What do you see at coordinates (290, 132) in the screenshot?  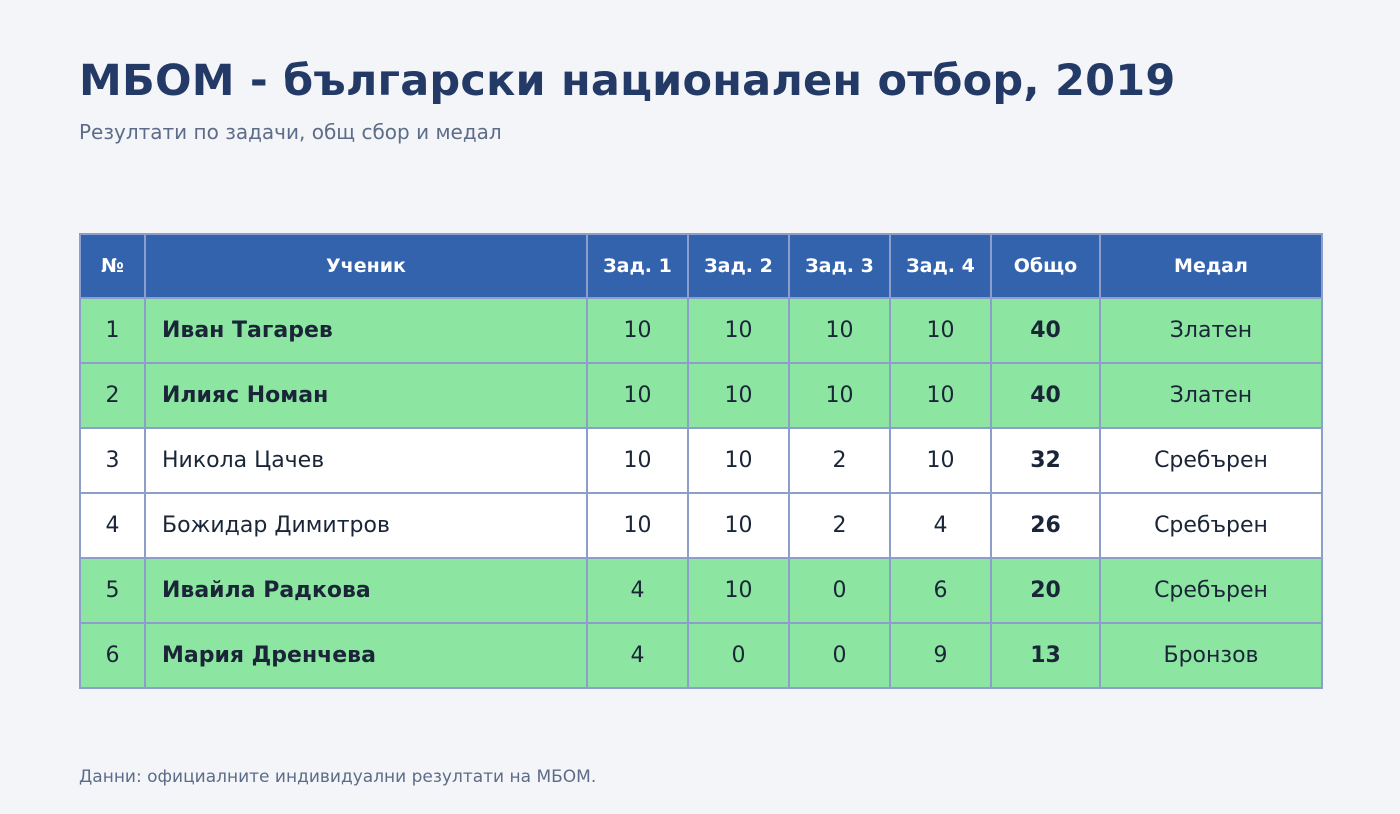 I see `page-subtitle: Резултати по задачи, общ сбор и медал` at bounding box center [290, 132].